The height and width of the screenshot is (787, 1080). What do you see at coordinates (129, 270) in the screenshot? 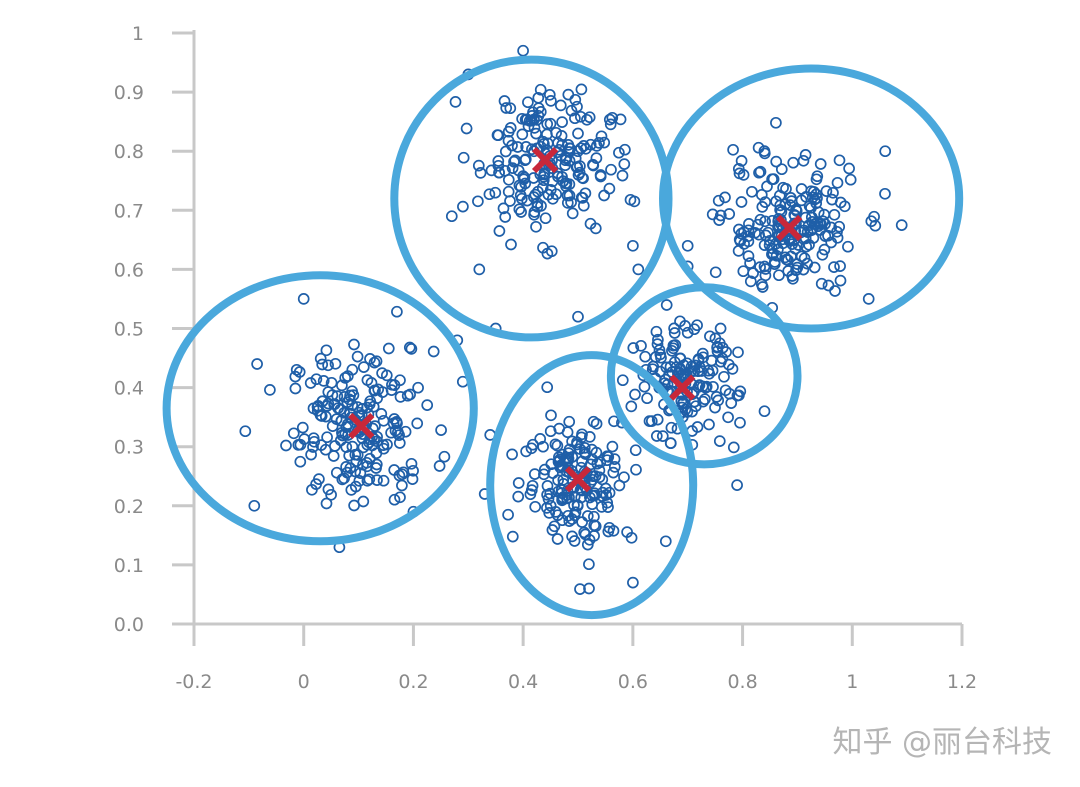
I see `y-tick-label: 0.6` at bounding box center [129, 270].